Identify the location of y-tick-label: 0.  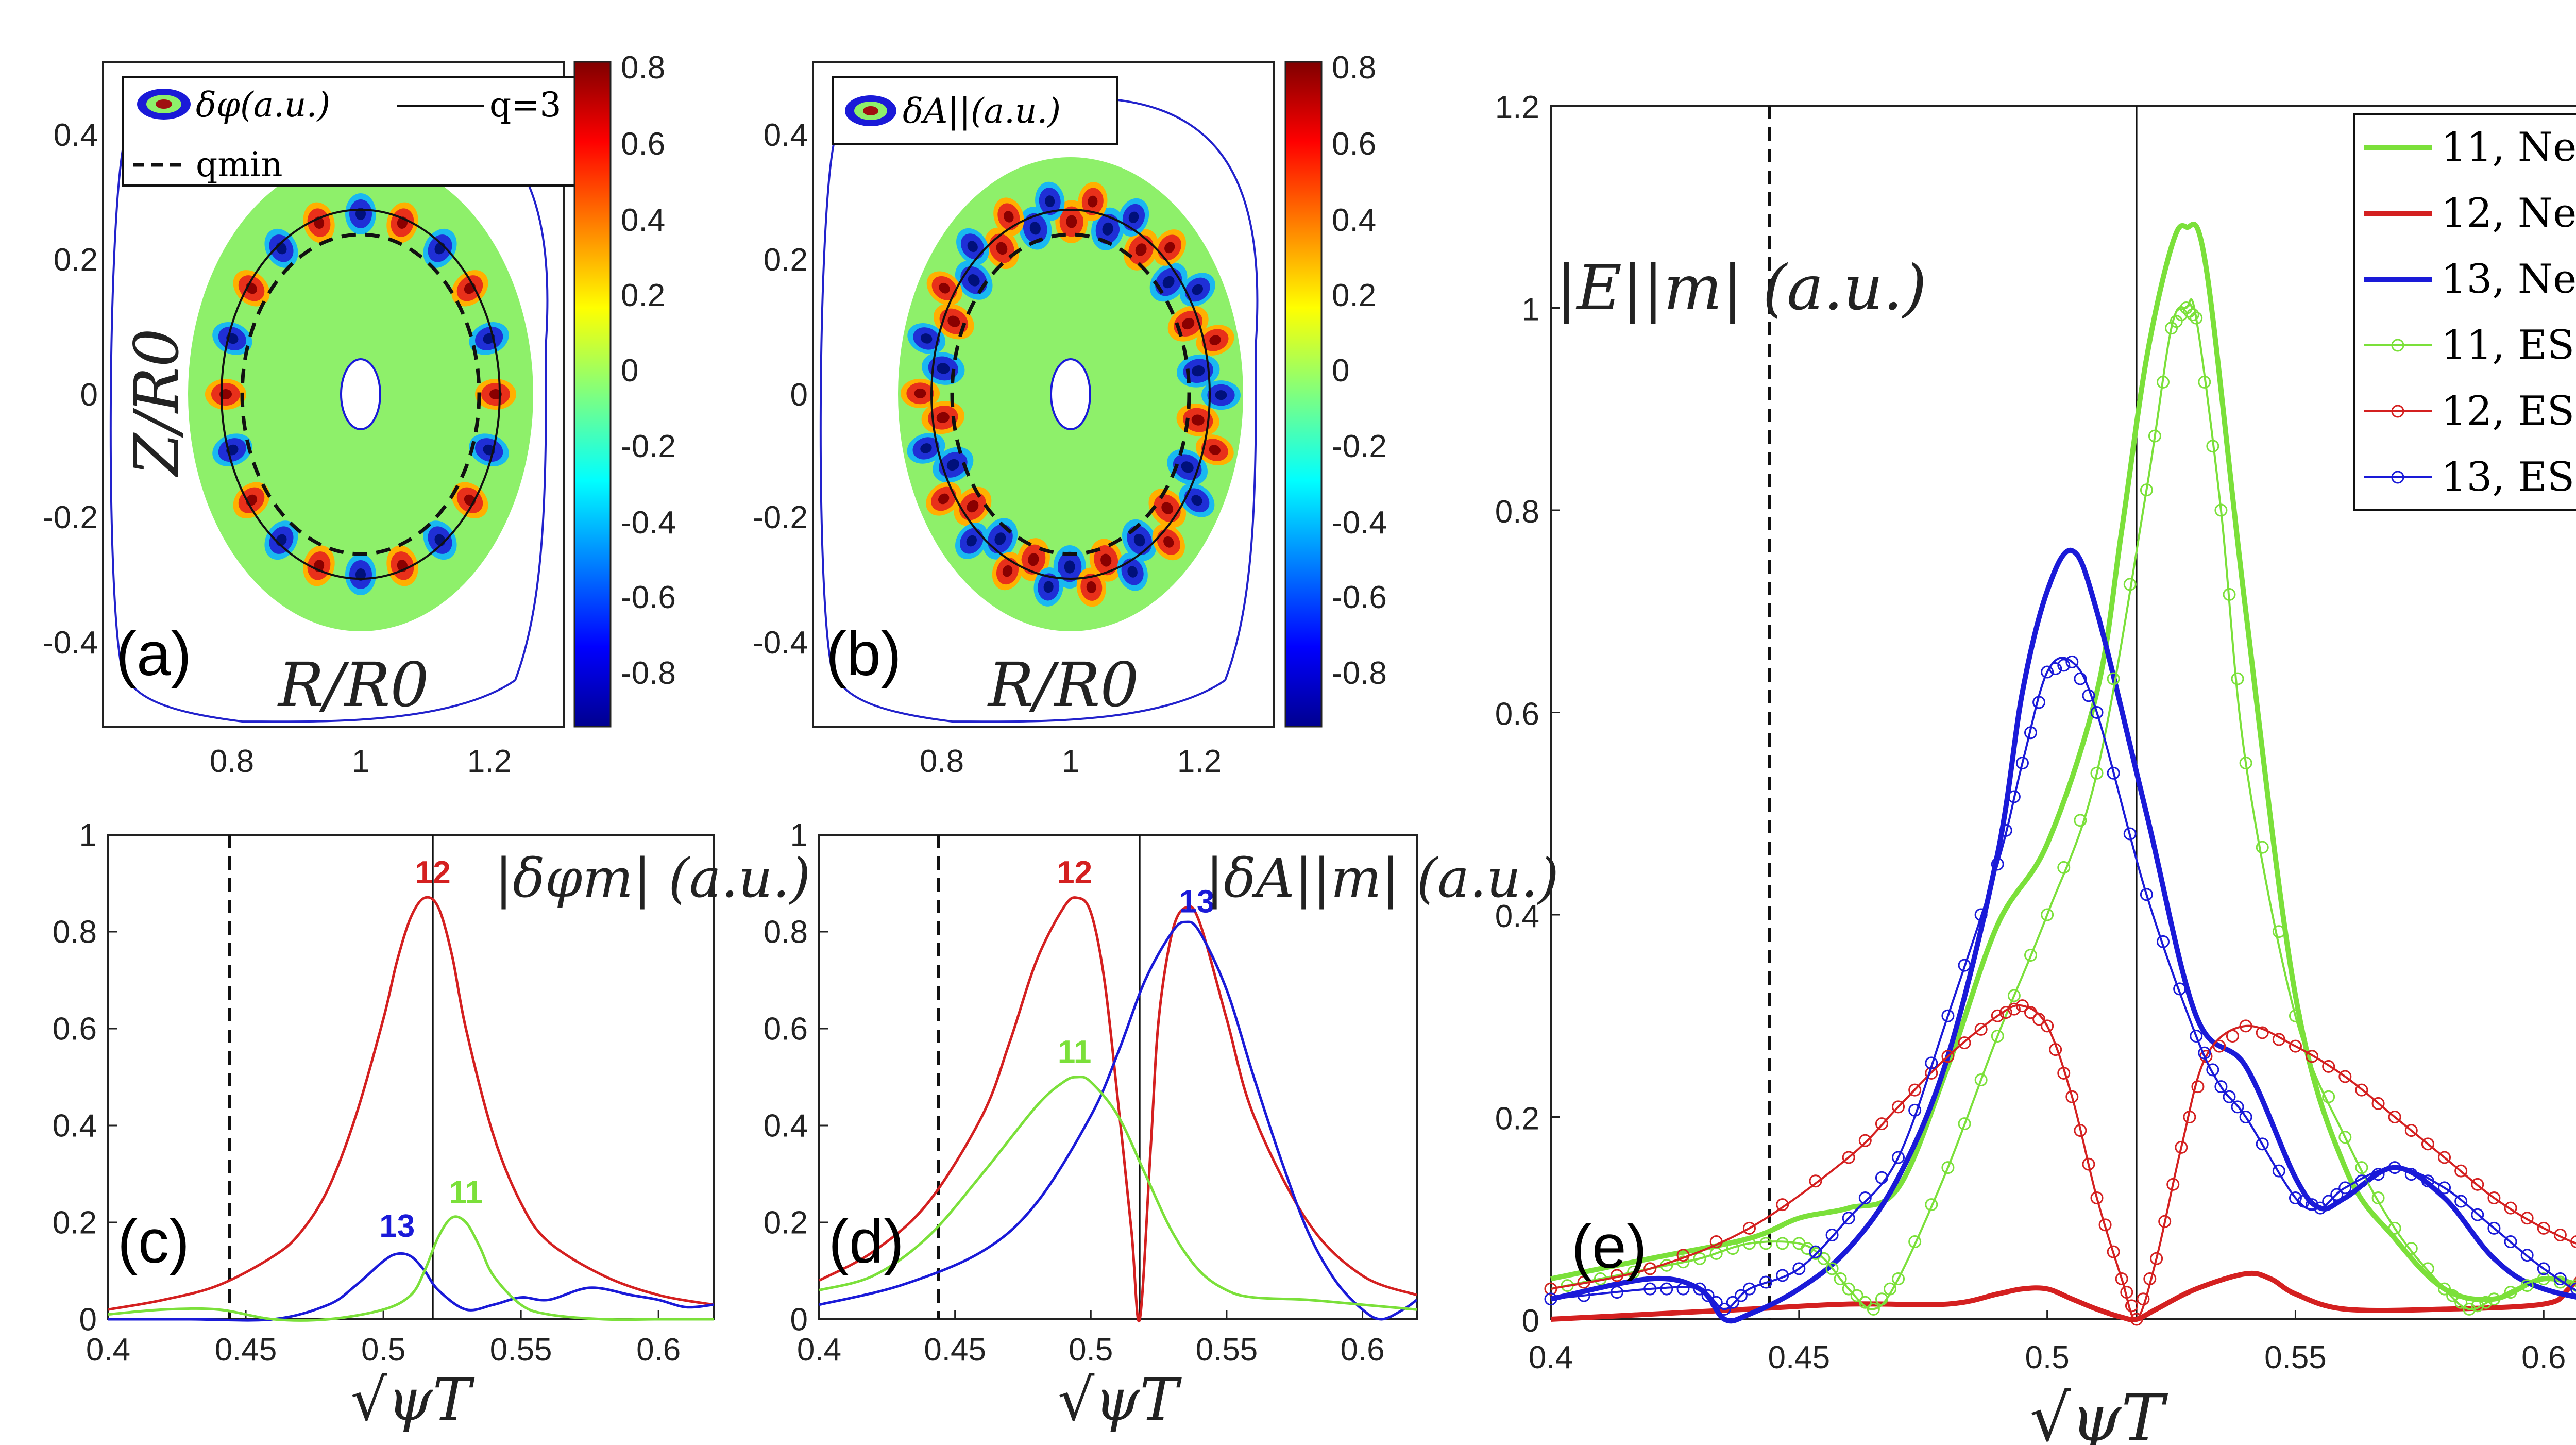
(1530, 1321).